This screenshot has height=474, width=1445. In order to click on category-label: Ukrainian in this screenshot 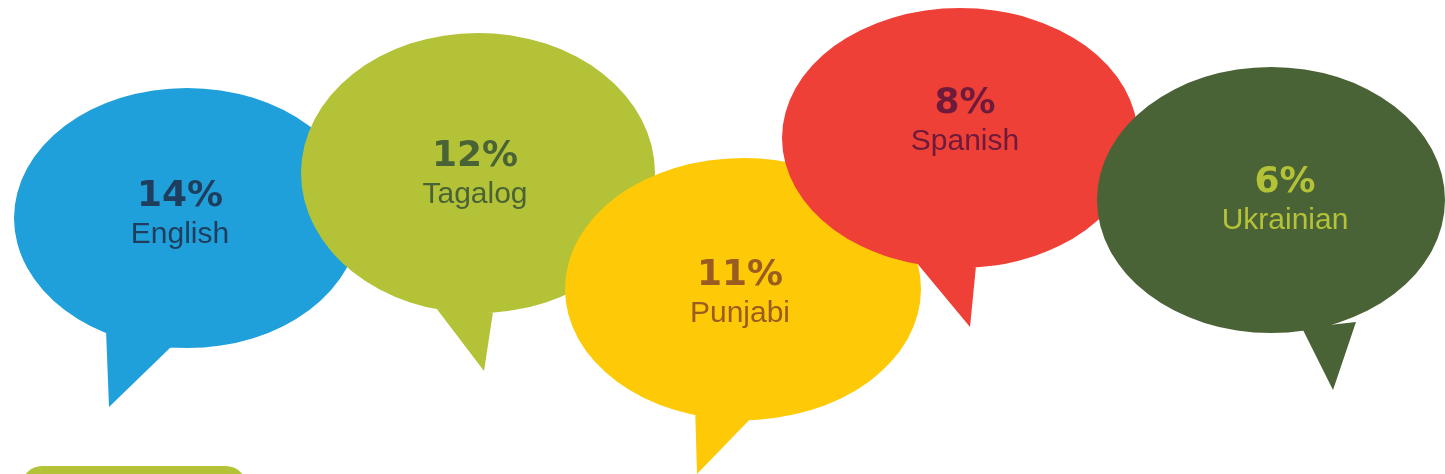, I will do `click(1285, 218)`.